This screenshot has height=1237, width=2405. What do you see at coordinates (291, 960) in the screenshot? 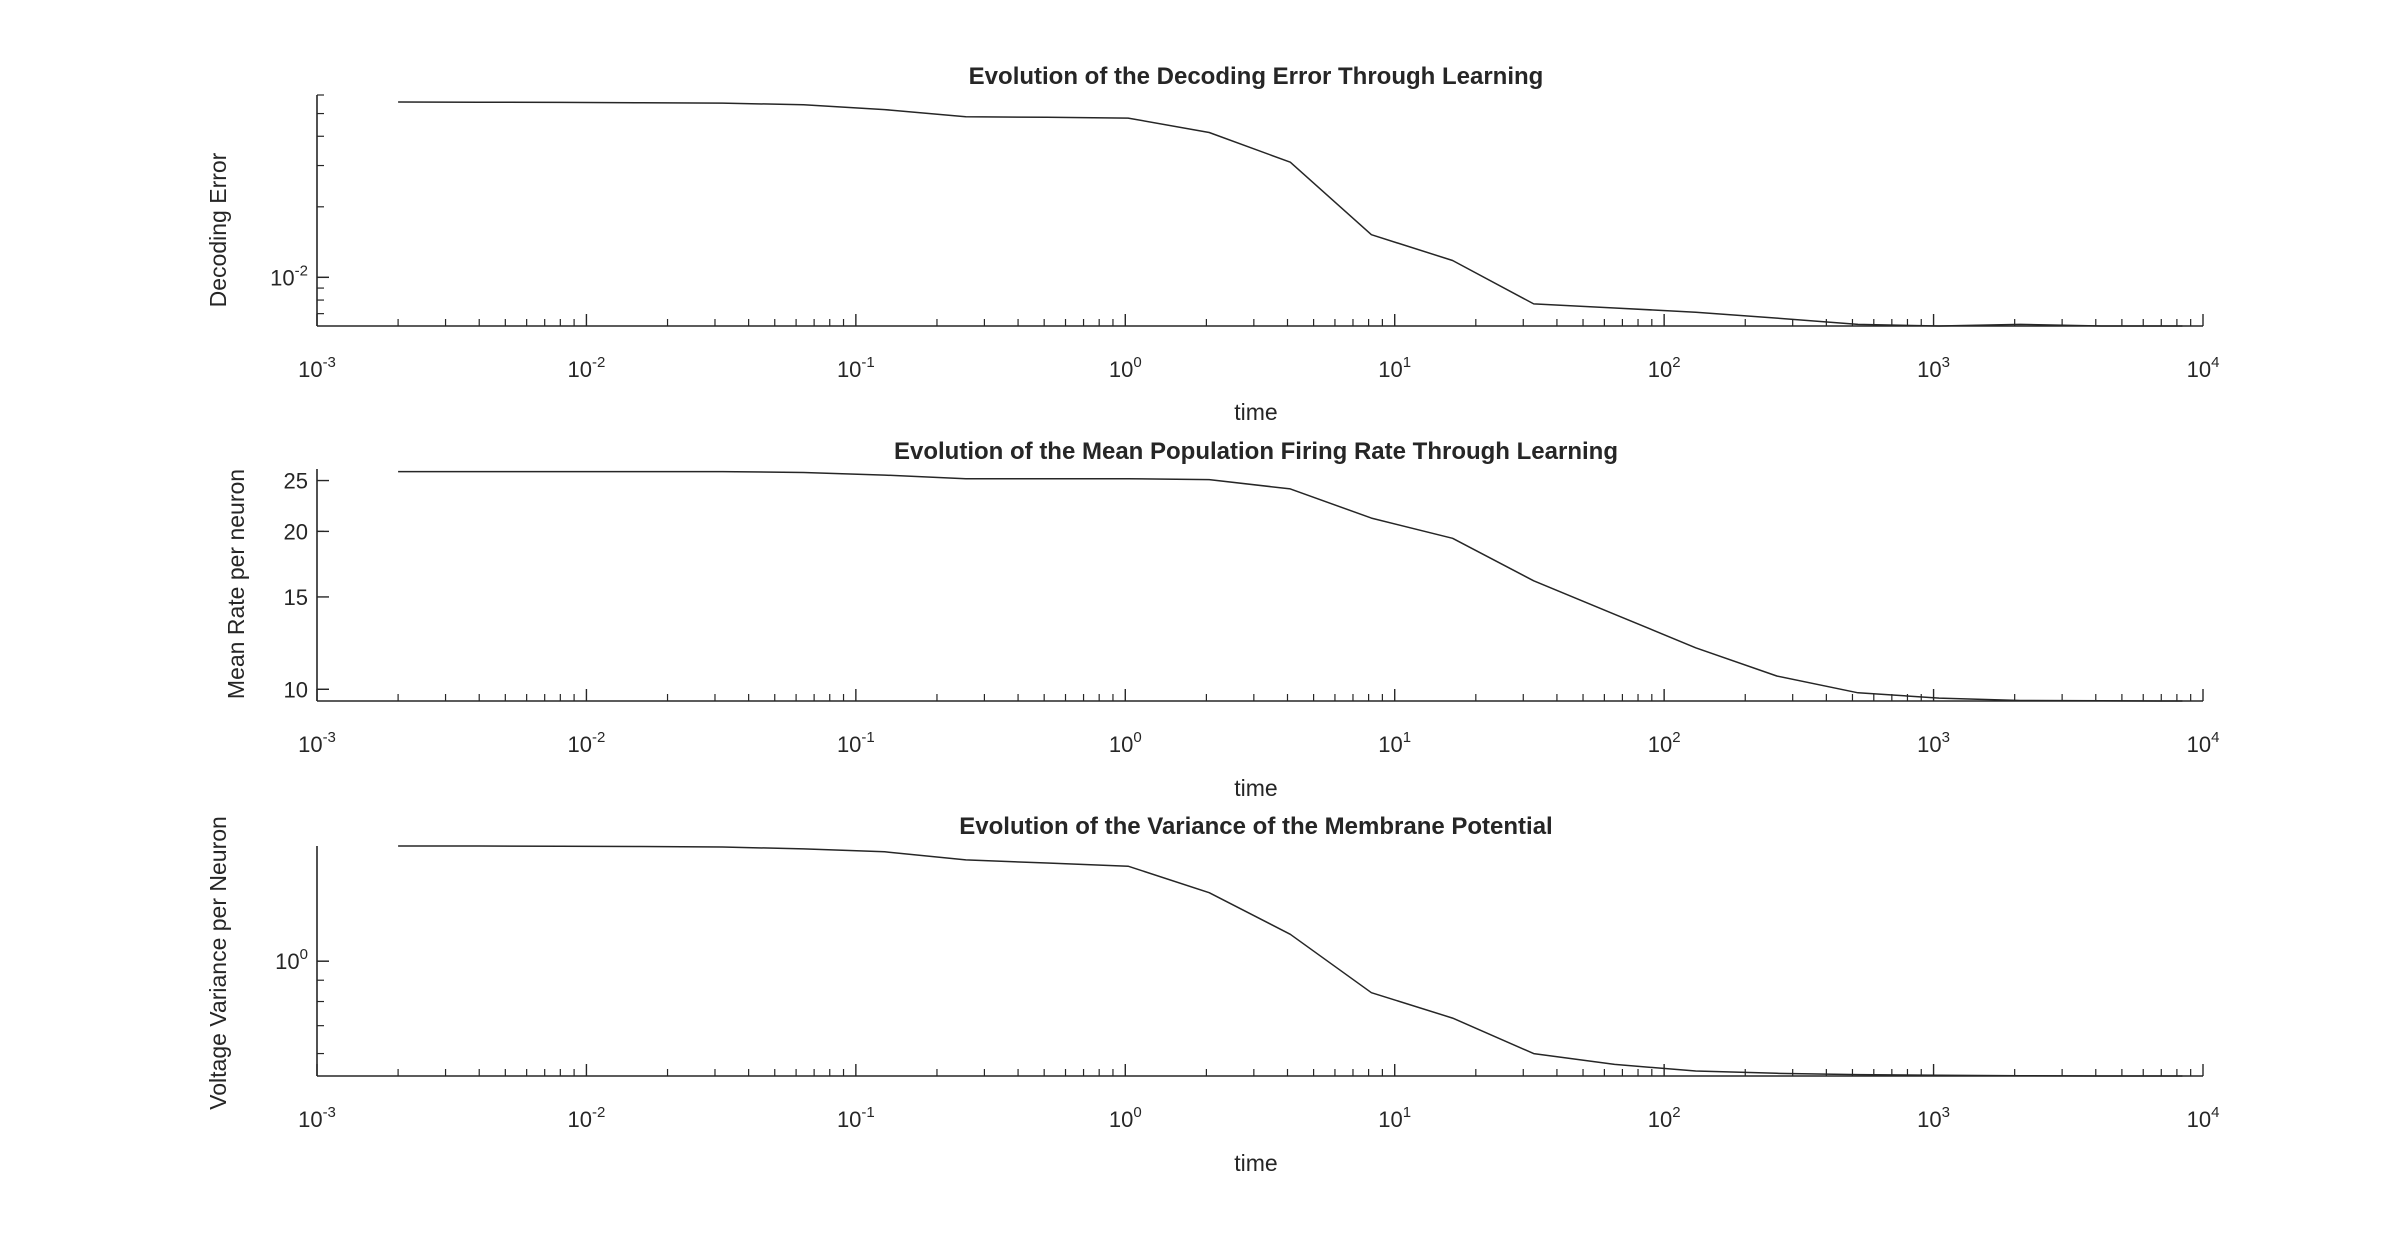
I see `y-tick-label: 10⁰` at bounding box center [291, 960].